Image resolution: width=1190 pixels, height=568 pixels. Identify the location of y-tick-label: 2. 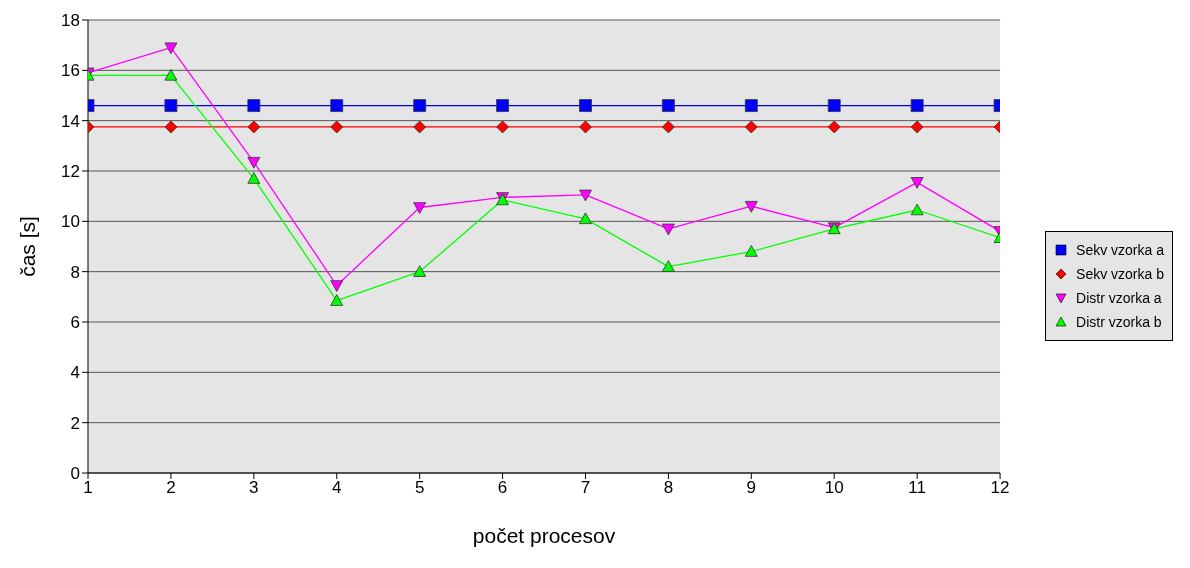
(75, 423).